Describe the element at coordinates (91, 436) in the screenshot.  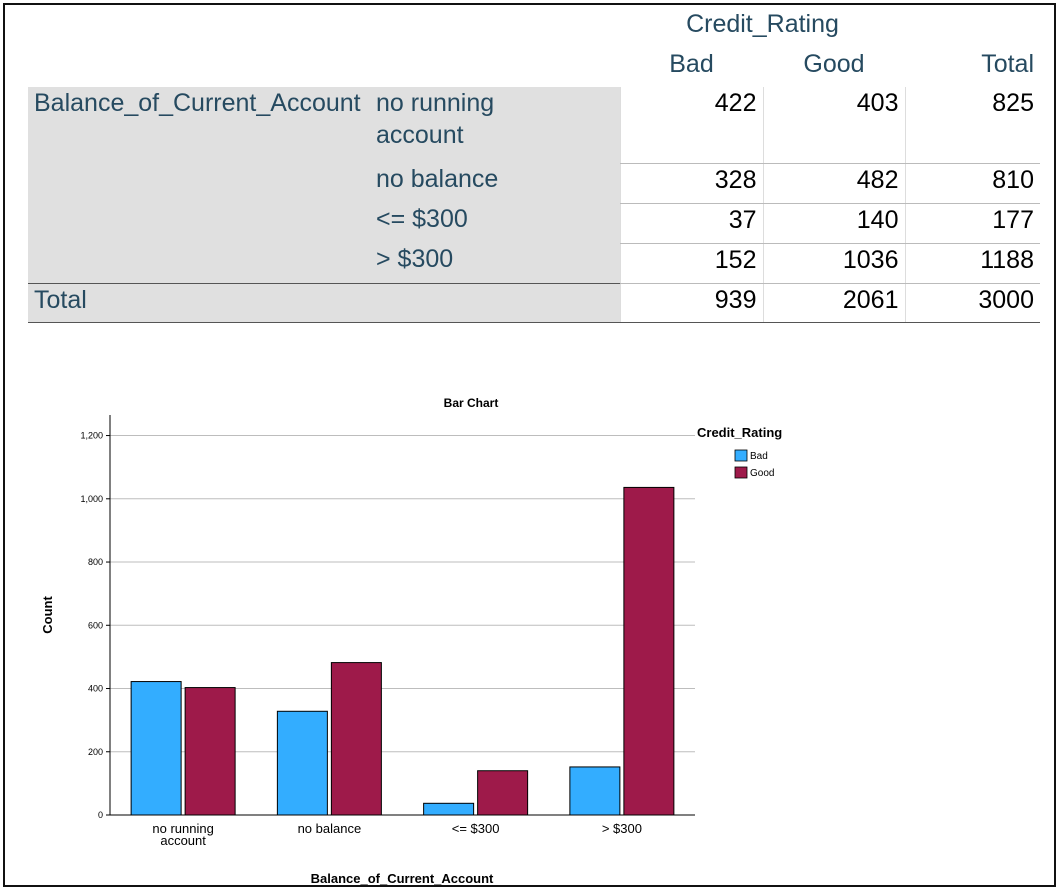
I see `y-tick-label: 1,200` at that location.